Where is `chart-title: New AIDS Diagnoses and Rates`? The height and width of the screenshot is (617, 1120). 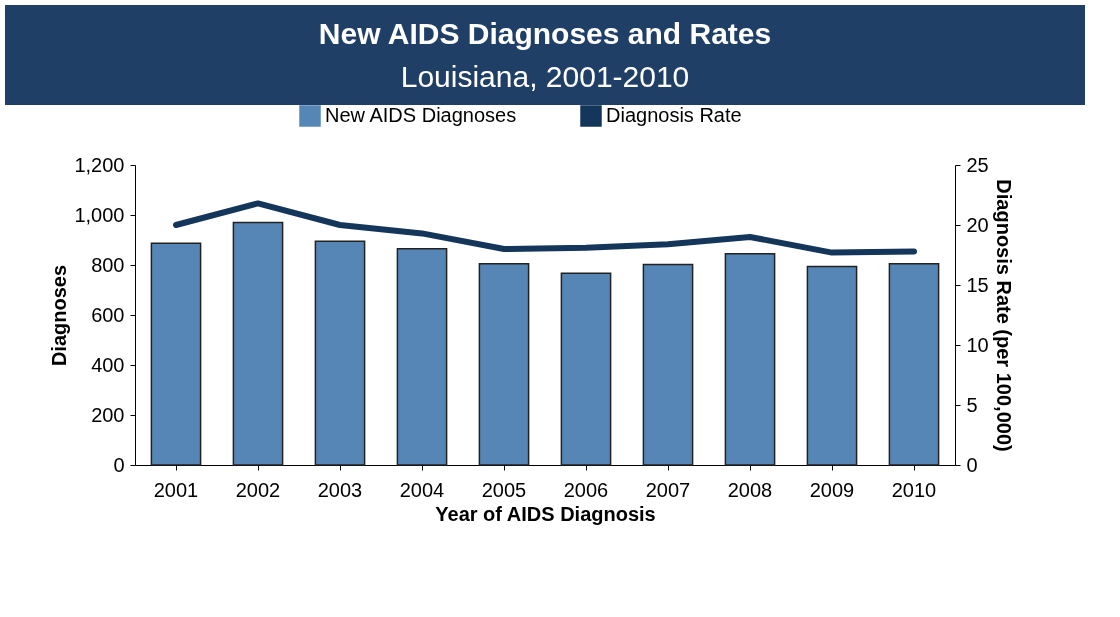 chart-title: New AIDS Diagnoses and Rates is located at coordinates (545, 33).